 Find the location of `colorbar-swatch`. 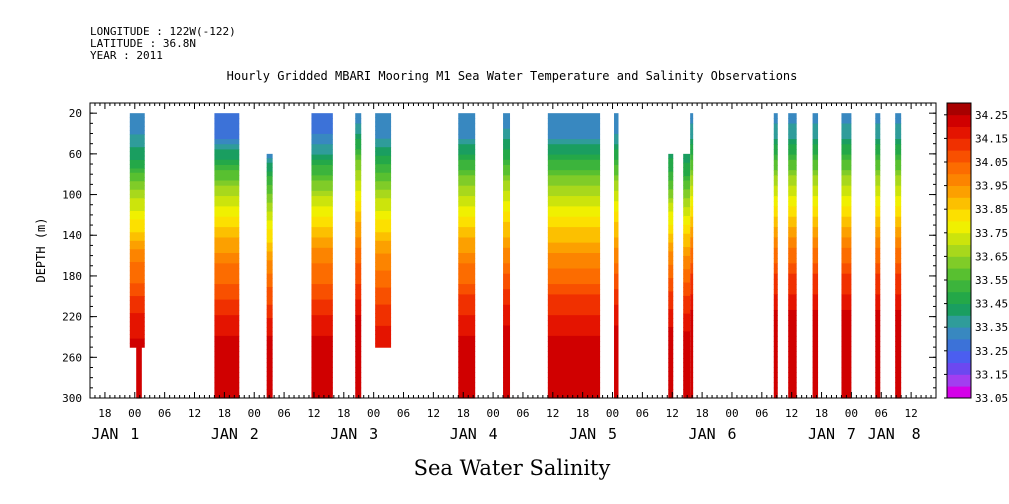

colorbar-swatch is located at coordinates (959, 345).